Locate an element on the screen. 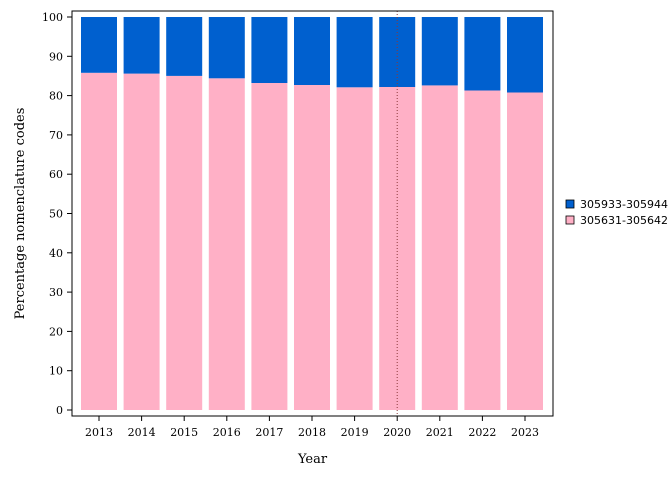 The image size is (672, 485). x-tick-label-2021: 2021 is located at coordinates (440, 432).